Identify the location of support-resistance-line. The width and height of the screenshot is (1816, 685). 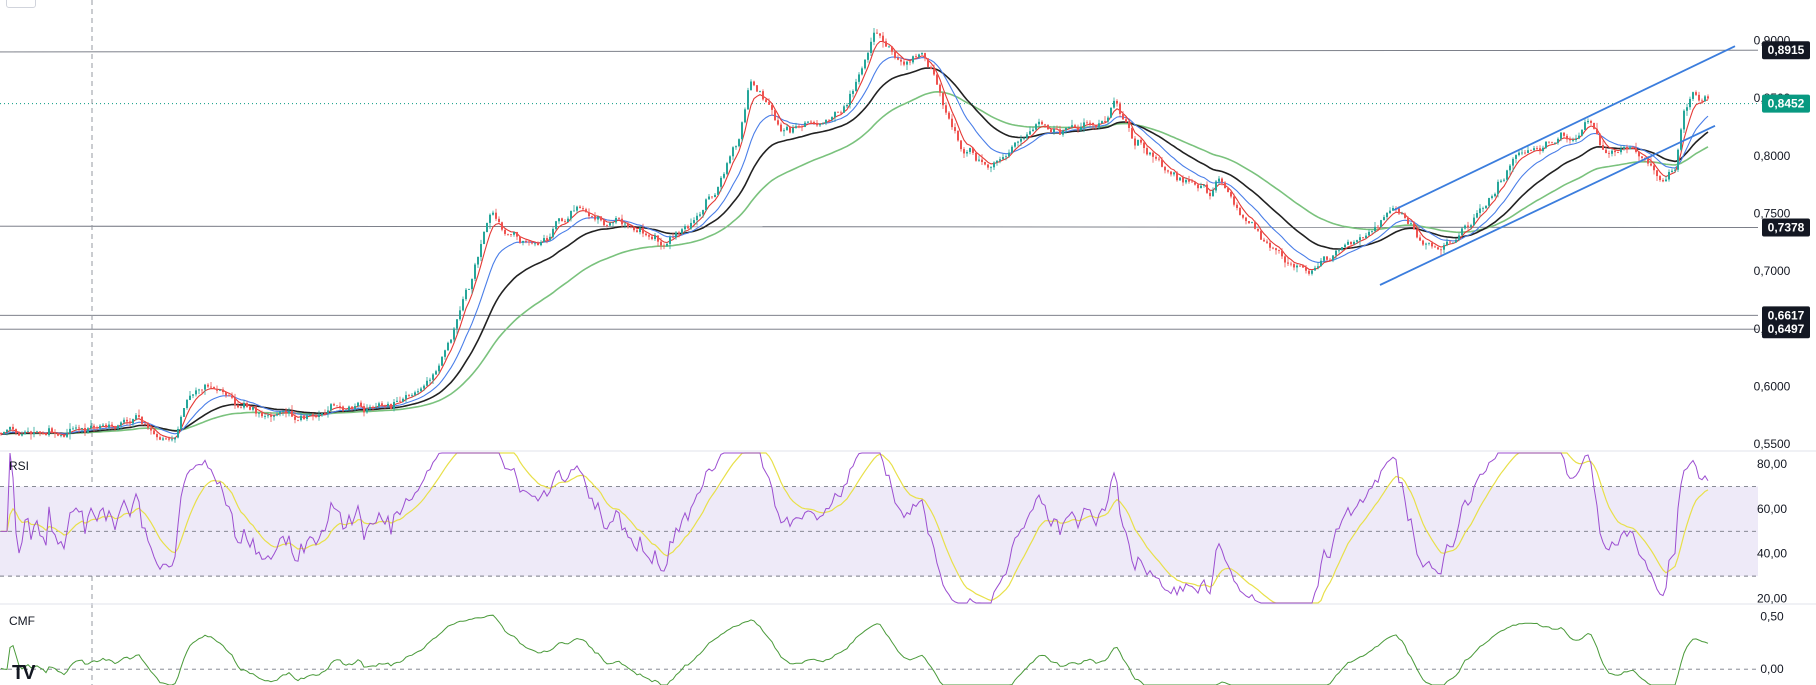
(879, 51).